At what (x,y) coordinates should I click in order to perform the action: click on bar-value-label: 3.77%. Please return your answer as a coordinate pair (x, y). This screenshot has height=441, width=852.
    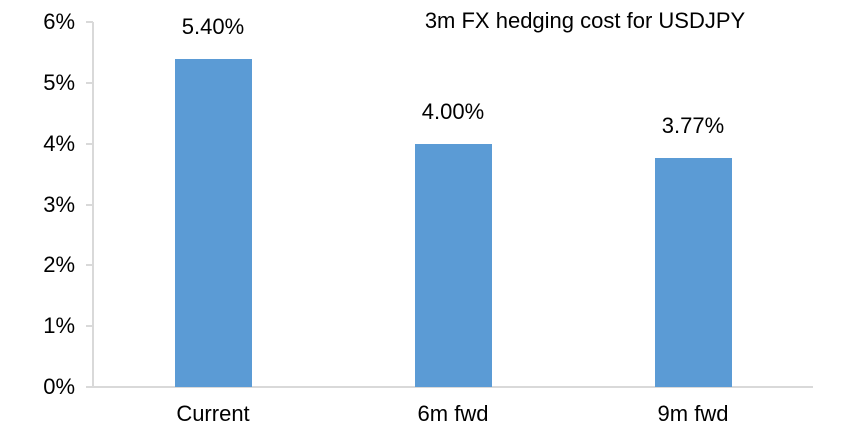
    Looking at the image, I should click on (693, 125).